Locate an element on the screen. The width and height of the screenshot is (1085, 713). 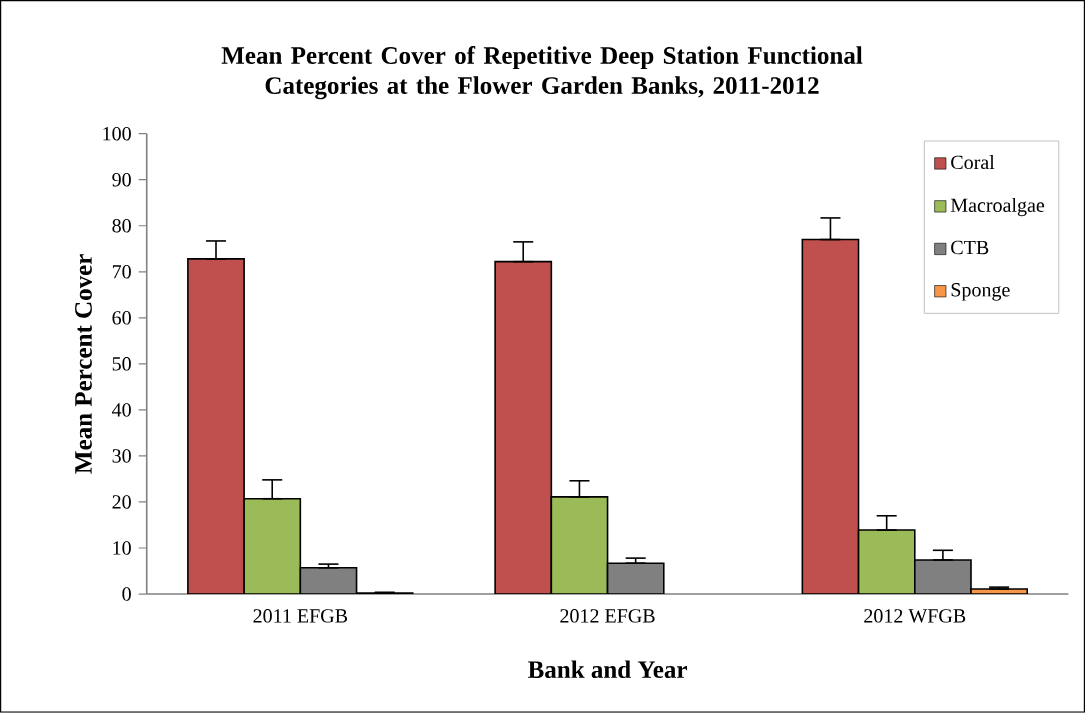
y-tick-label: 40 is located at coordinates (121, 410).